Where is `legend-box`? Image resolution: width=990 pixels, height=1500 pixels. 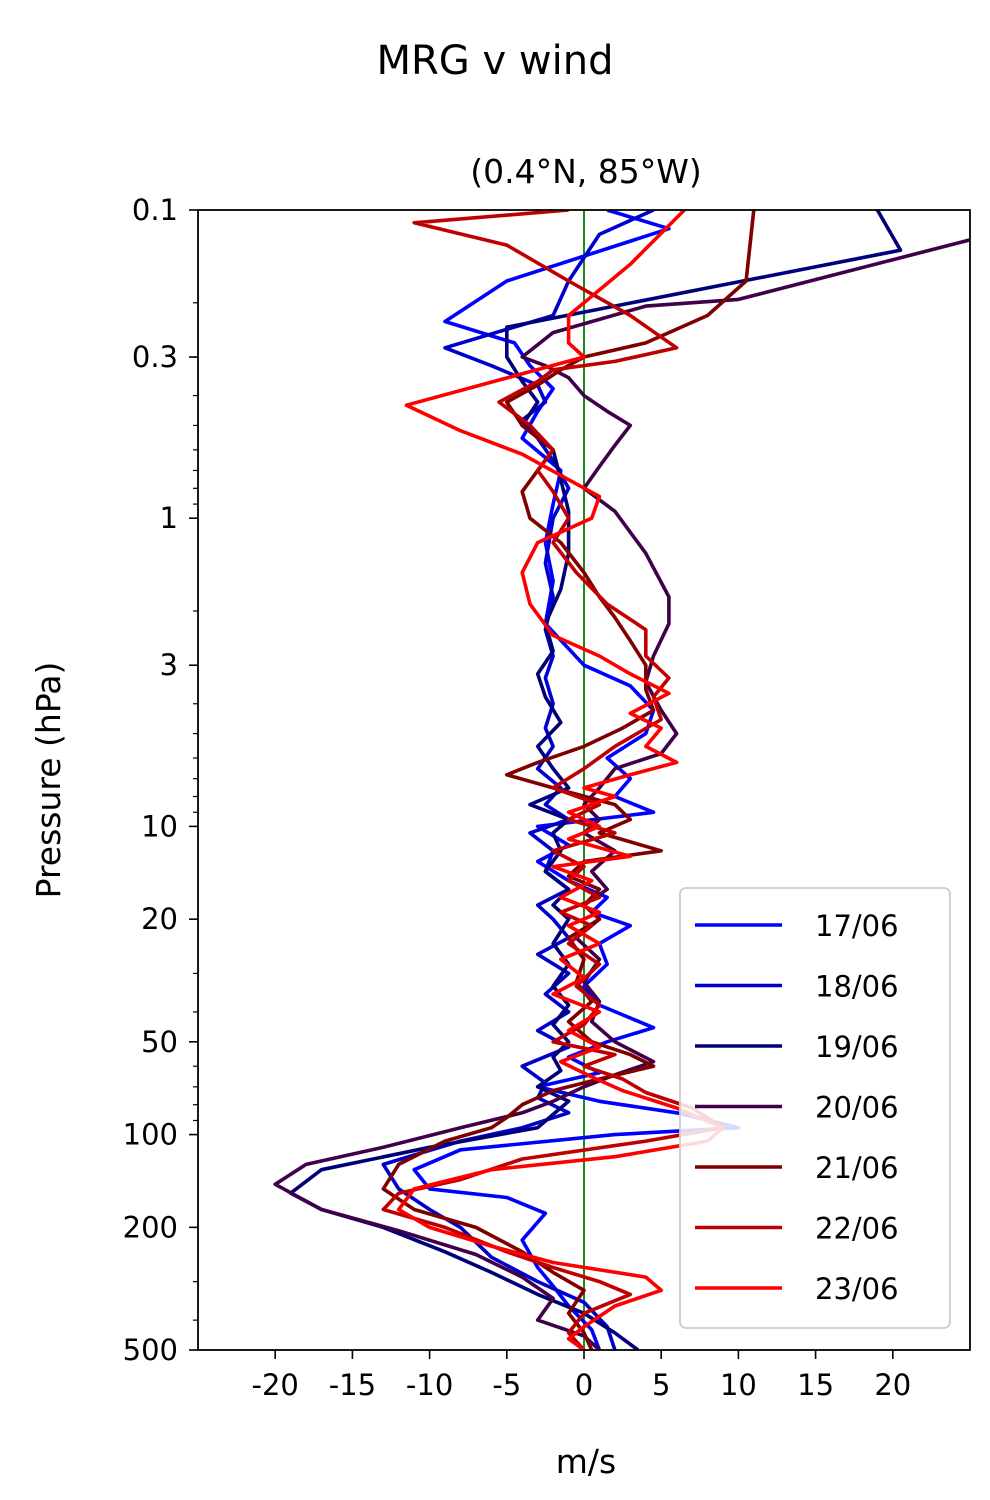 legend-box is located at coordinates (815, 1108).